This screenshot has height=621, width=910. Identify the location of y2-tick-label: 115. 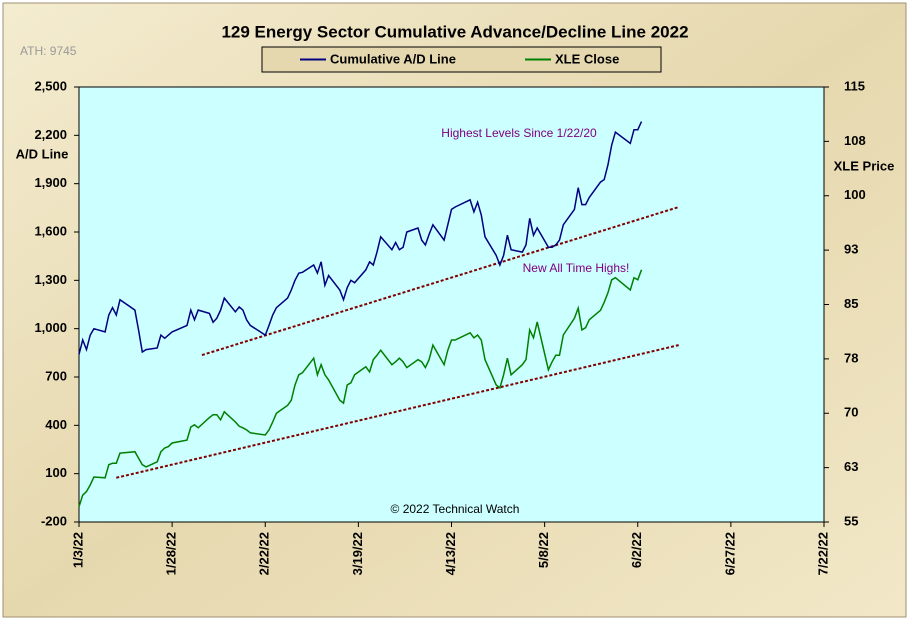
(854, 85).